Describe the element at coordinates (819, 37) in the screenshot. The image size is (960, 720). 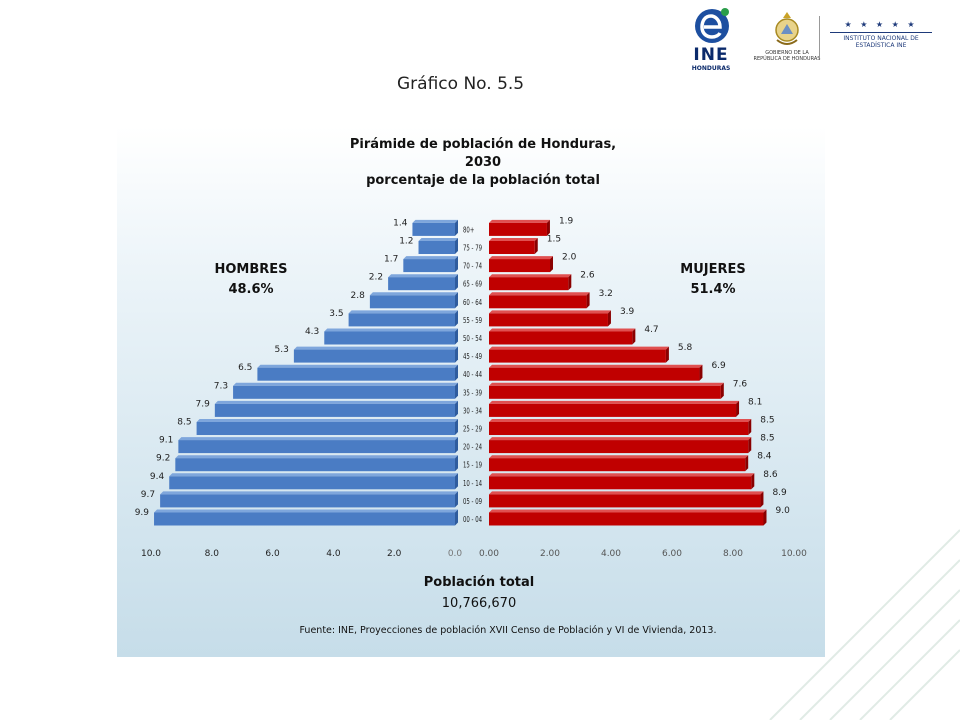
I see `logo-divider` at that location.